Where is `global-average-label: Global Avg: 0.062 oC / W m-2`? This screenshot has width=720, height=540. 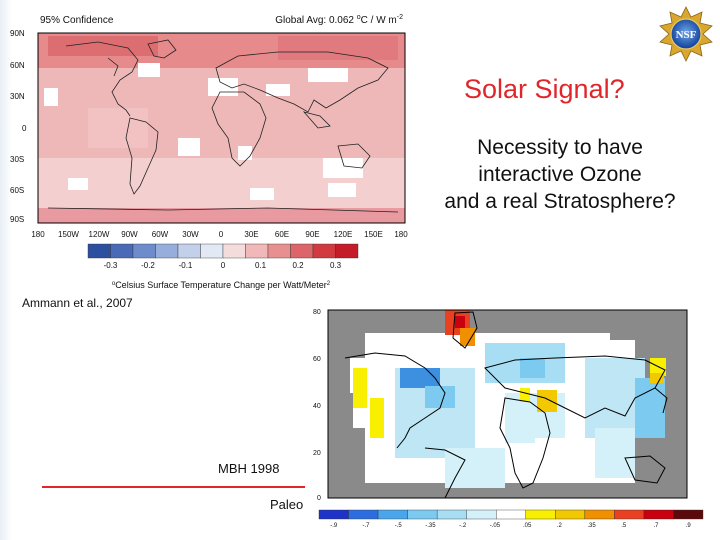 global-average-label: Global Avg: 0.062 oC / W m-2 is located at coordinates (339, 20).